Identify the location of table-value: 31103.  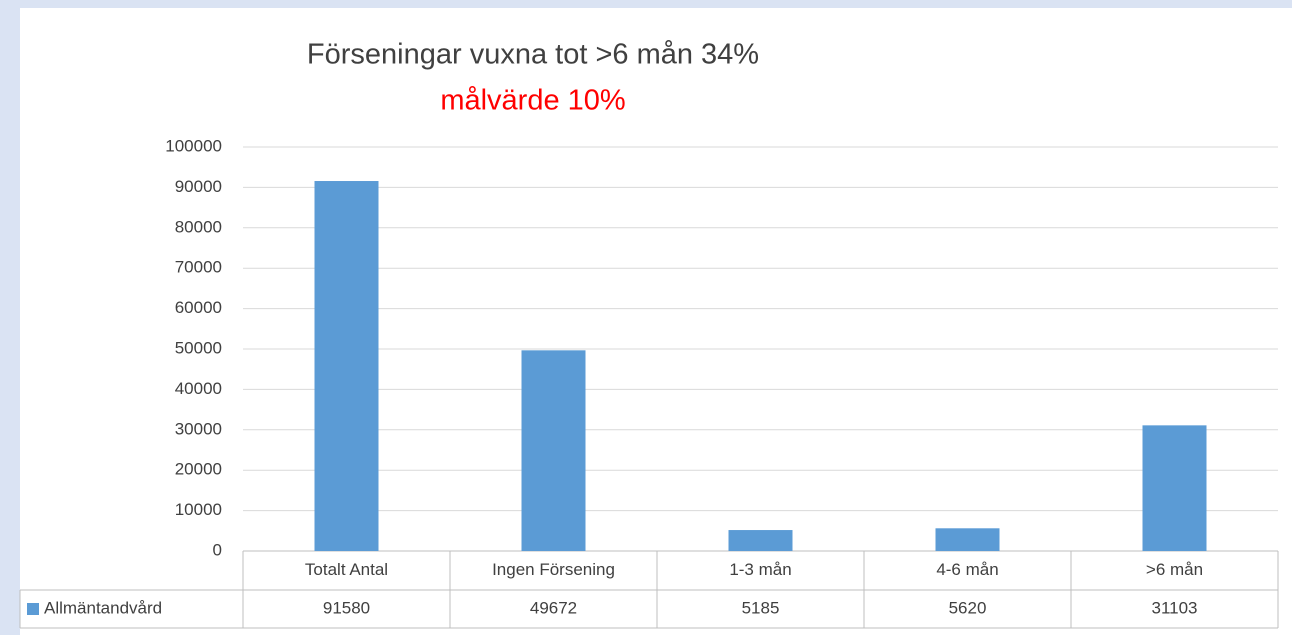
(1174, 607).